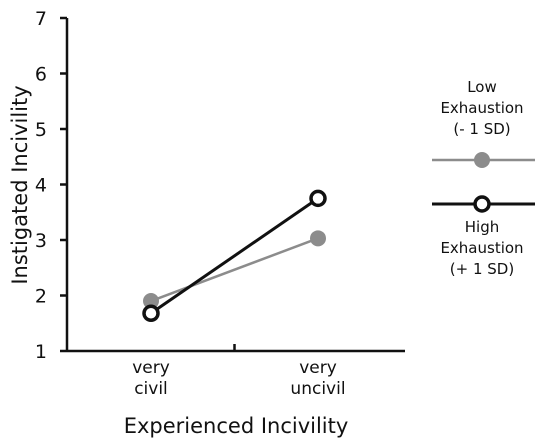 This screenshot has height=442, width=535. I want to click on y-tick-label: 6, so click(41, 75).